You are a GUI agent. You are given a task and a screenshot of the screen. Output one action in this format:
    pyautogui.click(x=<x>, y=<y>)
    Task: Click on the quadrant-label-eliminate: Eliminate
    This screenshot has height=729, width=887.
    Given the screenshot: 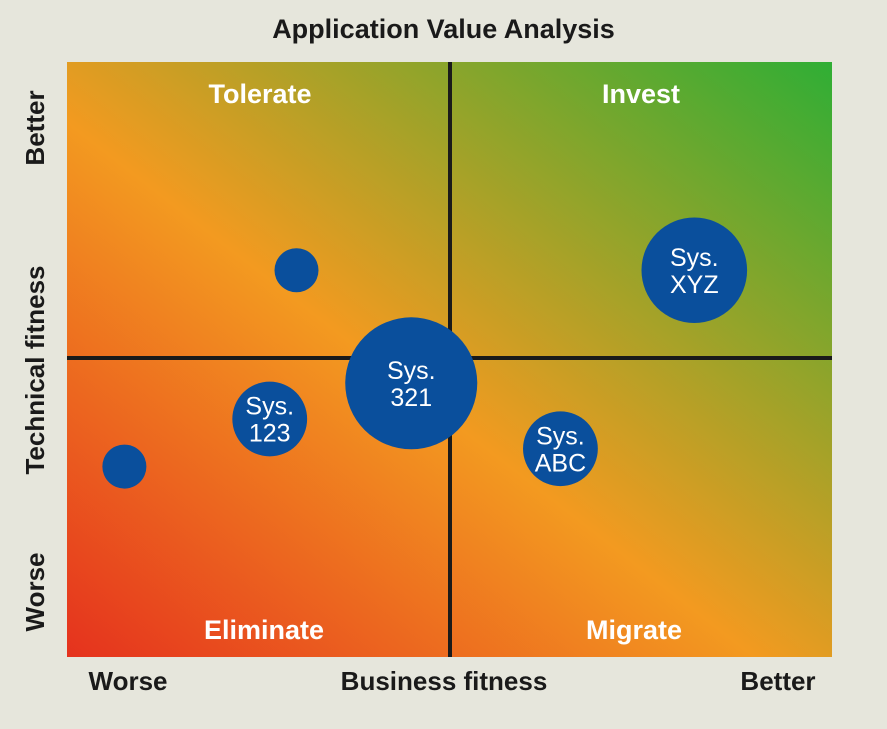 What is the action you would take?
    pyautogui.click(x=264, y=630)
    